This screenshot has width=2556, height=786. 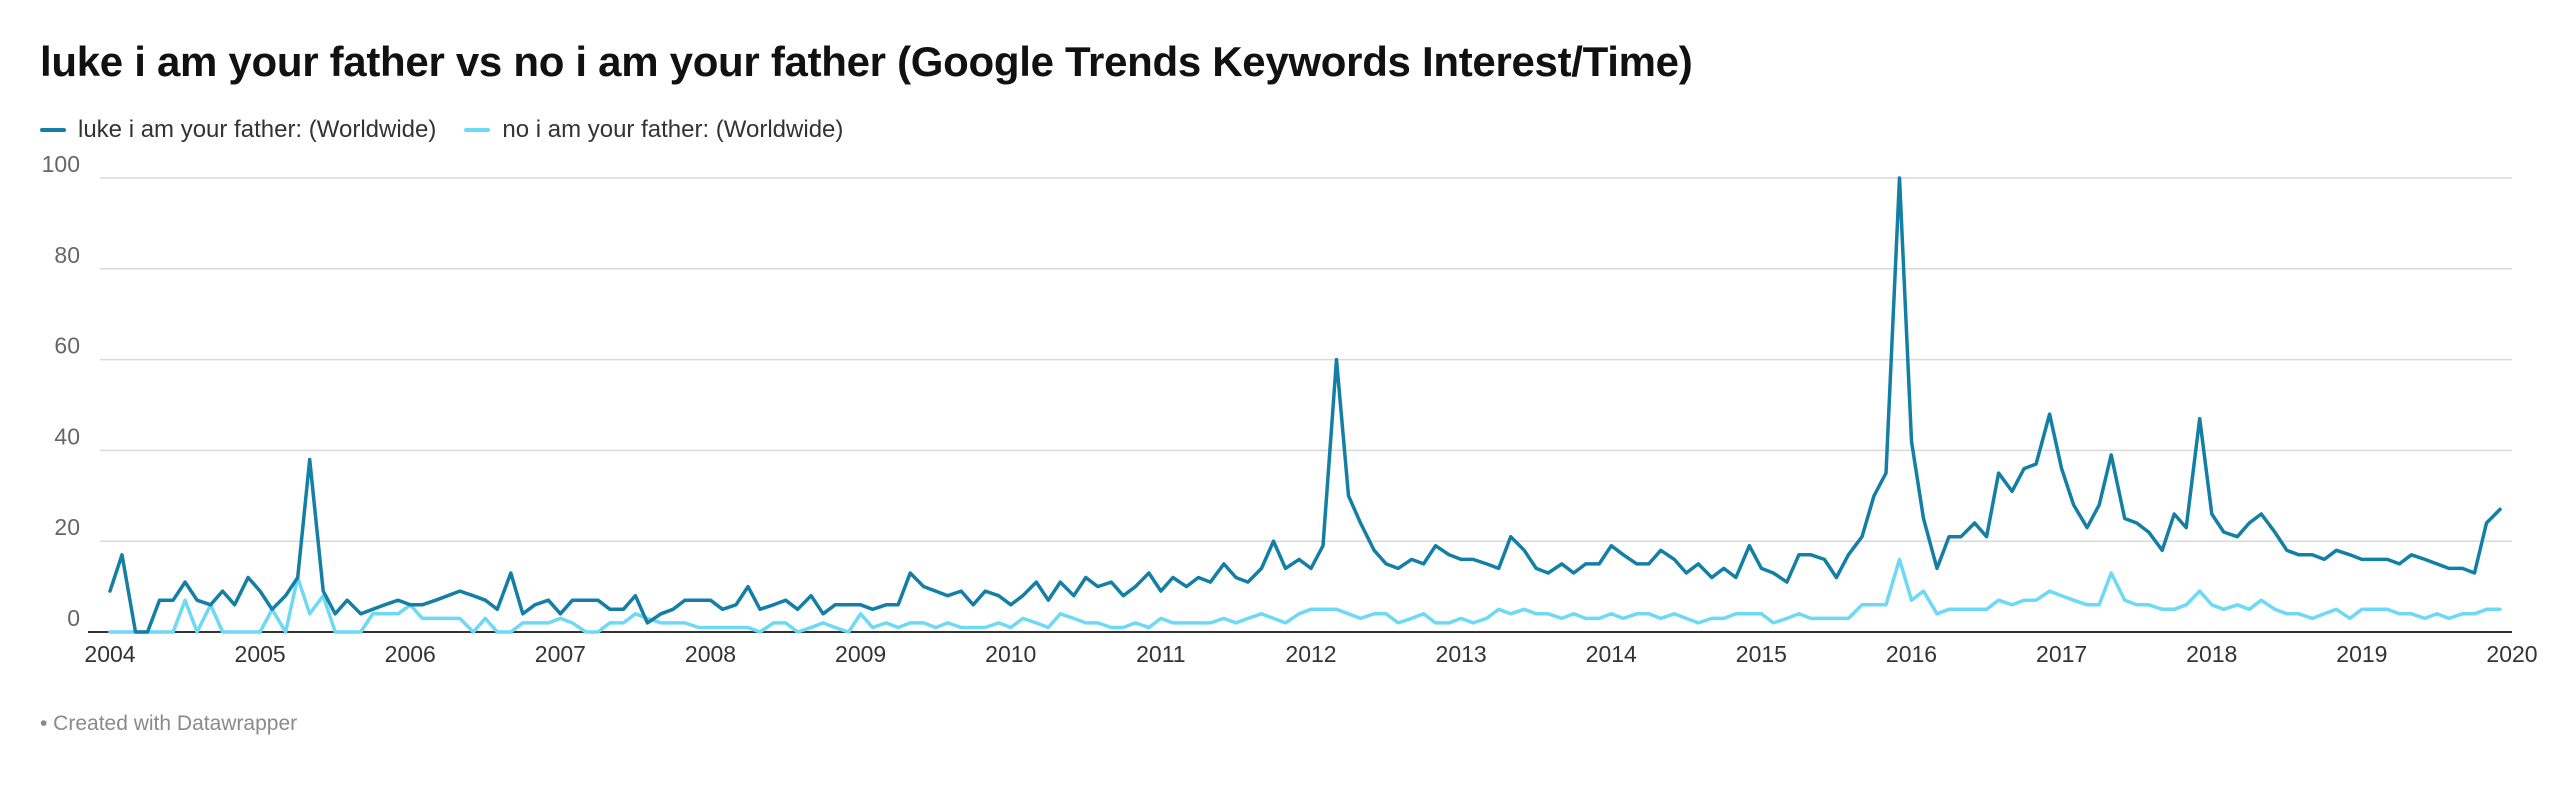 I want to click on y-axis-tick-labels: 0 20 40 60 80 100, so click(x=61, y=391).